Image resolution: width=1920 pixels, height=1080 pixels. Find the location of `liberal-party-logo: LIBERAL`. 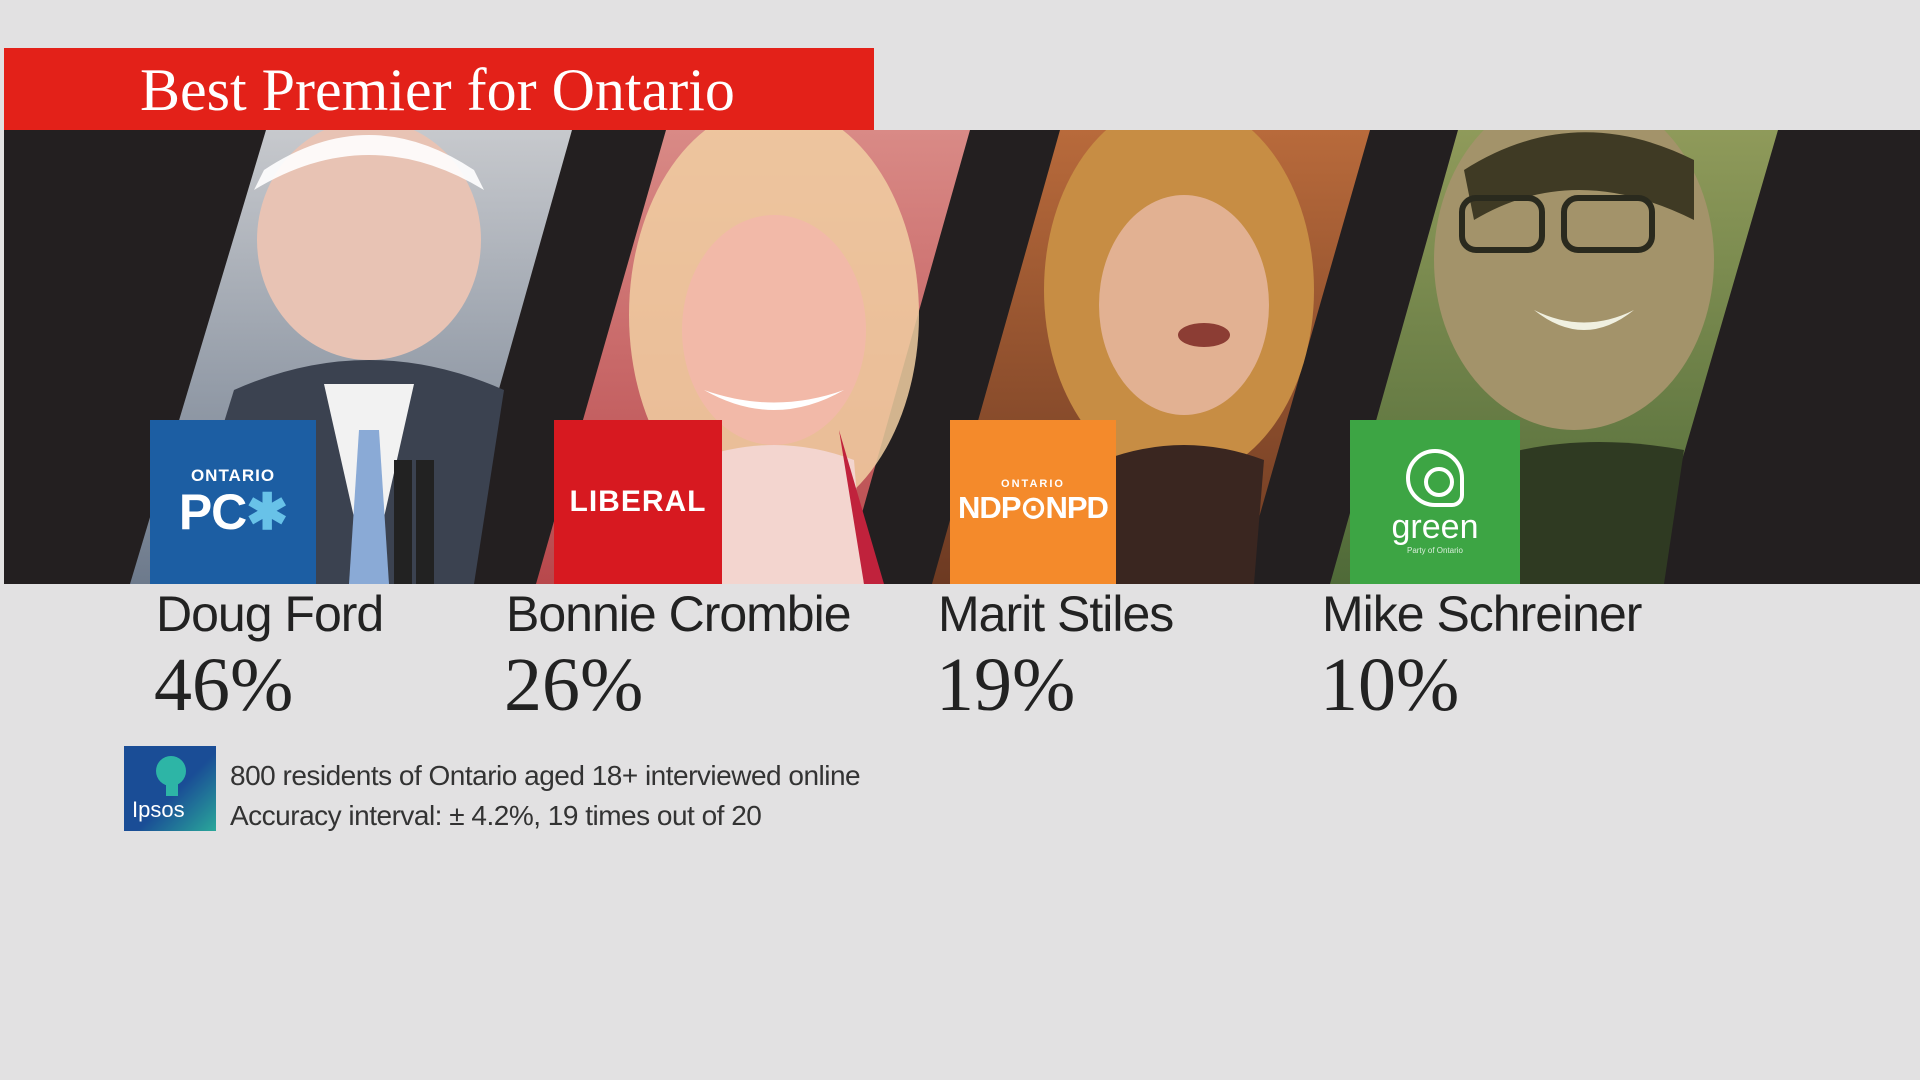

liberal-party-logo: LIBERAL is located at coordinates (638, 502).